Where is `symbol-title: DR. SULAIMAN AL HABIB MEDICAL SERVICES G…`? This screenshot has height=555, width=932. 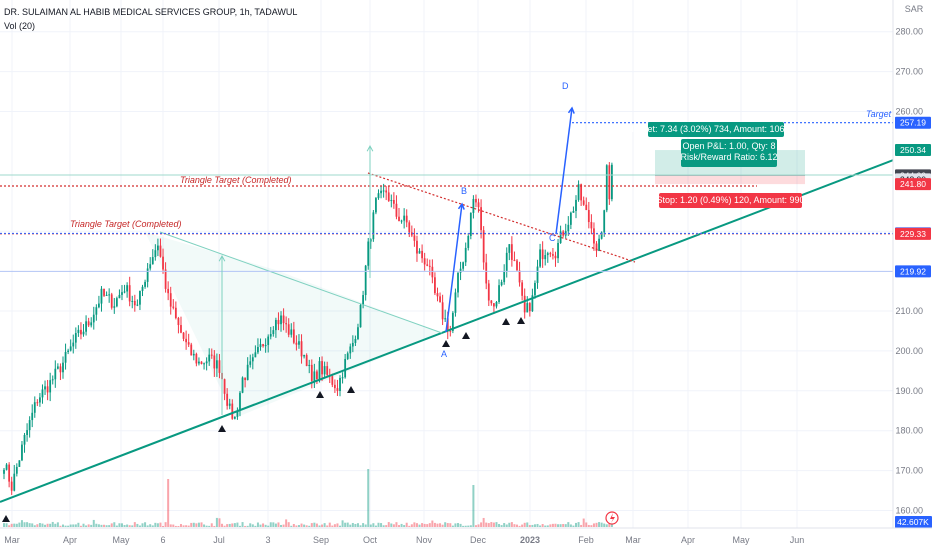 symbol-title: DR. SULAIMAN AL HABIB MEDICAL SERVICES G… is located at coordinates (151, 12).